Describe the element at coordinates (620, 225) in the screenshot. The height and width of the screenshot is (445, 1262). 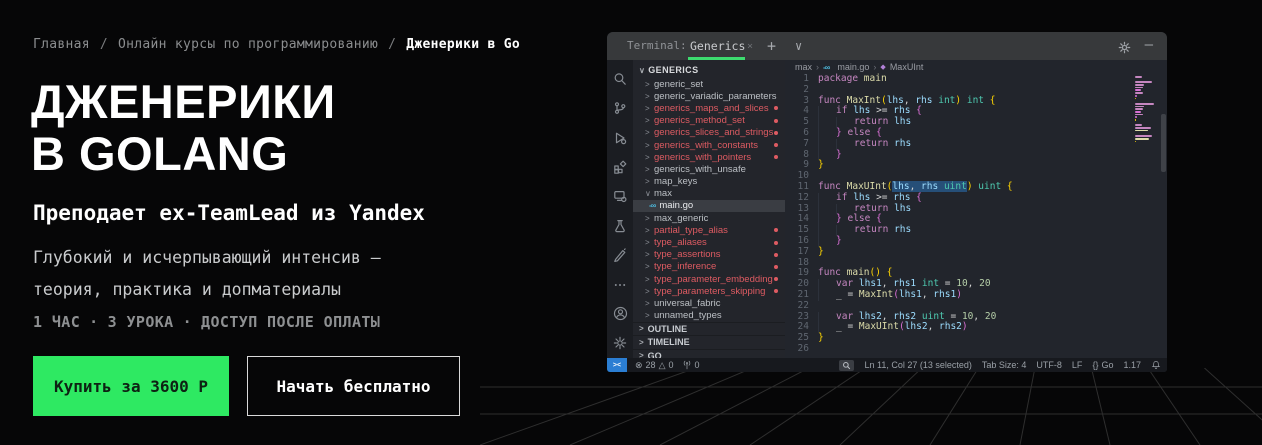
I see `testing-beaker-icon` at that location.